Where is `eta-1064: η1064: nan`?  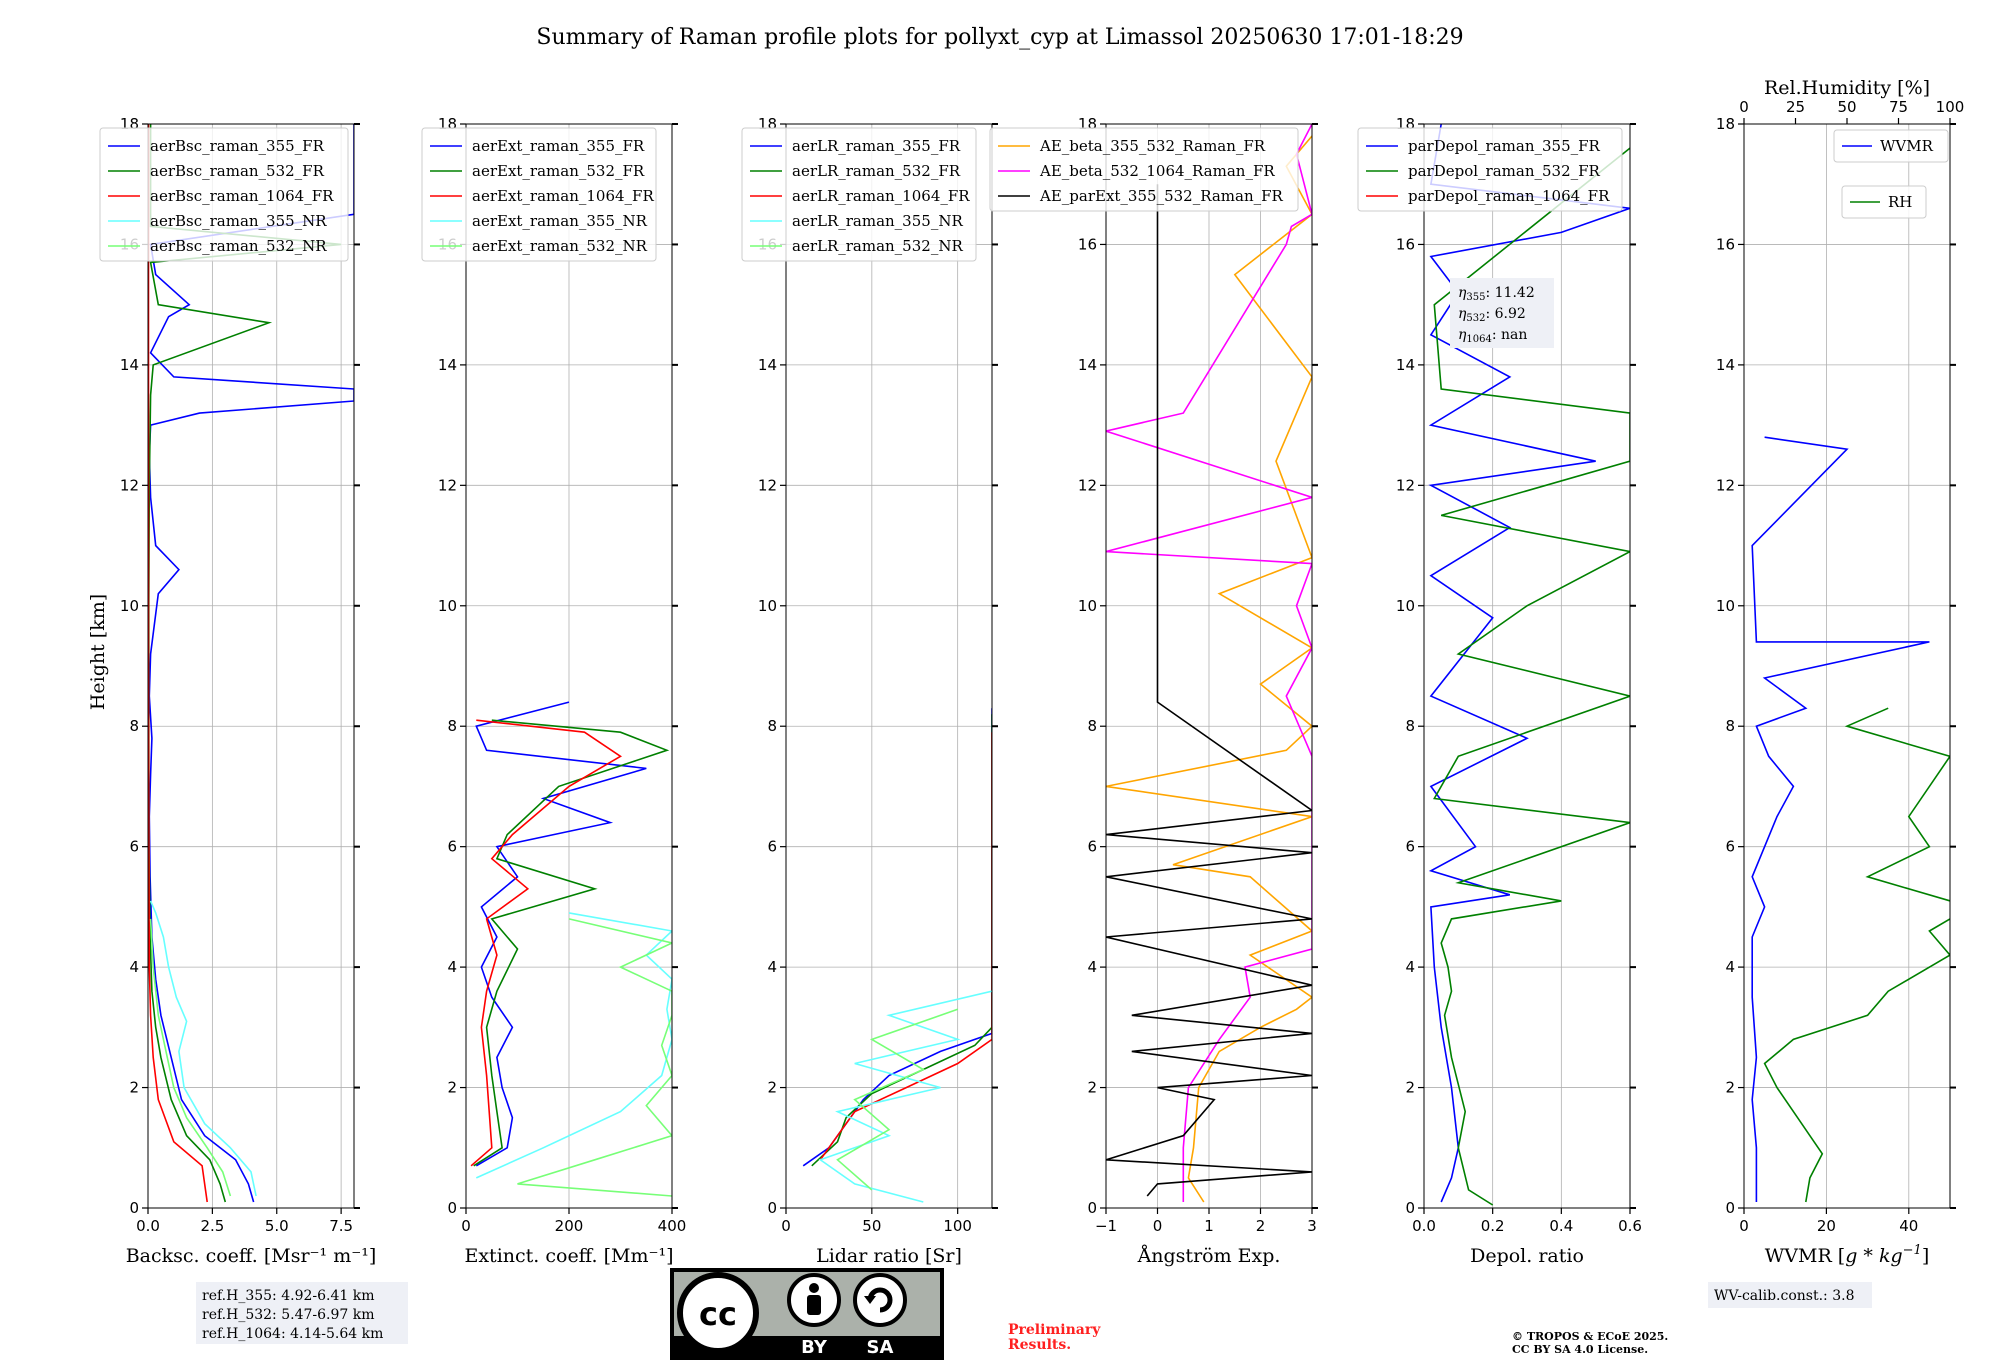
eta-1064: η1064: nan is located at coordinates (1492, 336).